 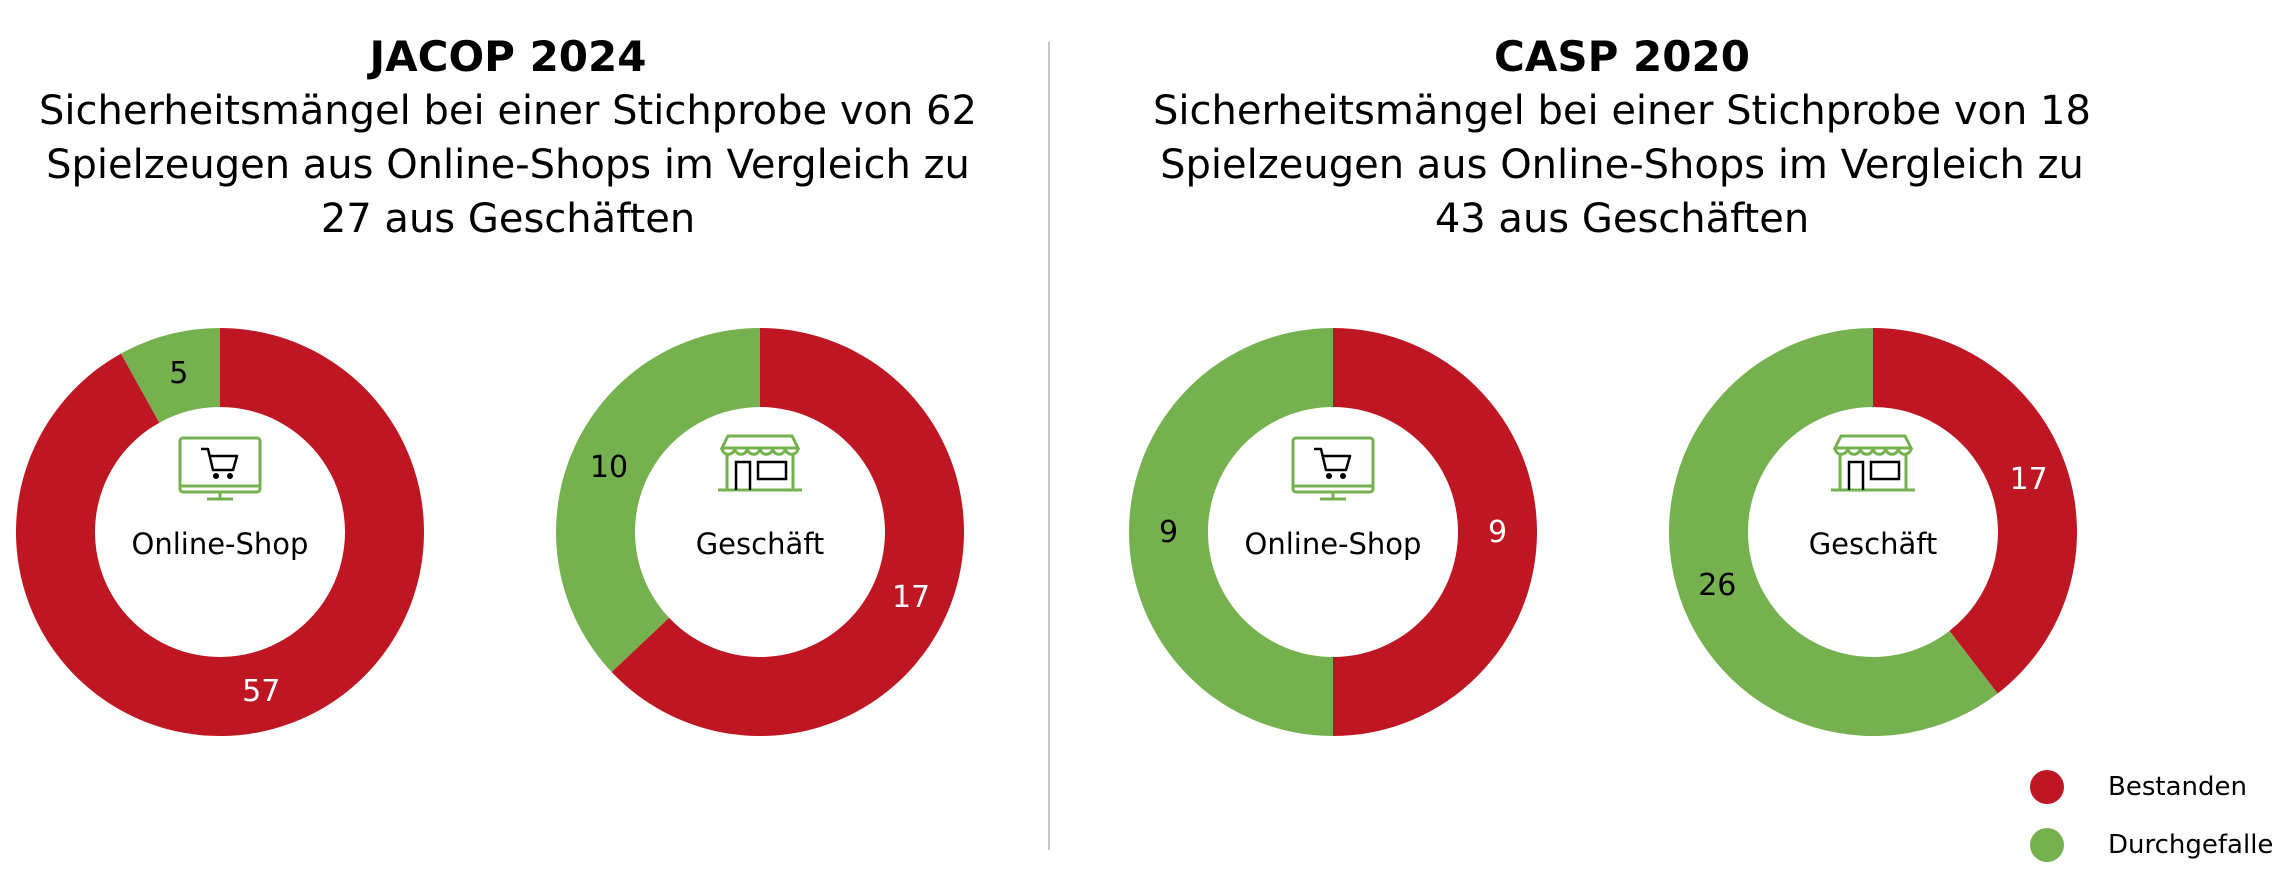 I want to click on panel-divider, so click(x=1049, y=446).